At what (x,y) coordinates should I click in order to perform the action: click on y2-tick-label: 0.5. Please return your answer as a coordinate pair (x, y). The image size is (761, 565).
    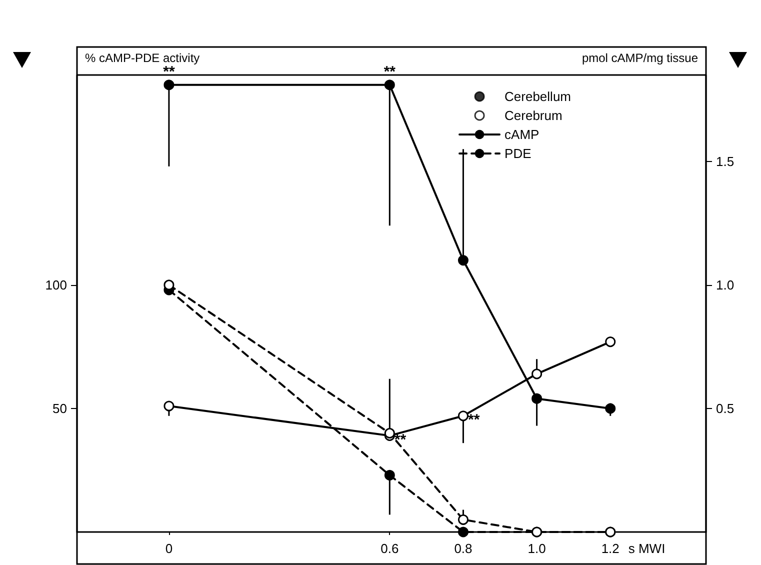
    Looking at the image, I should click on (725, 408).